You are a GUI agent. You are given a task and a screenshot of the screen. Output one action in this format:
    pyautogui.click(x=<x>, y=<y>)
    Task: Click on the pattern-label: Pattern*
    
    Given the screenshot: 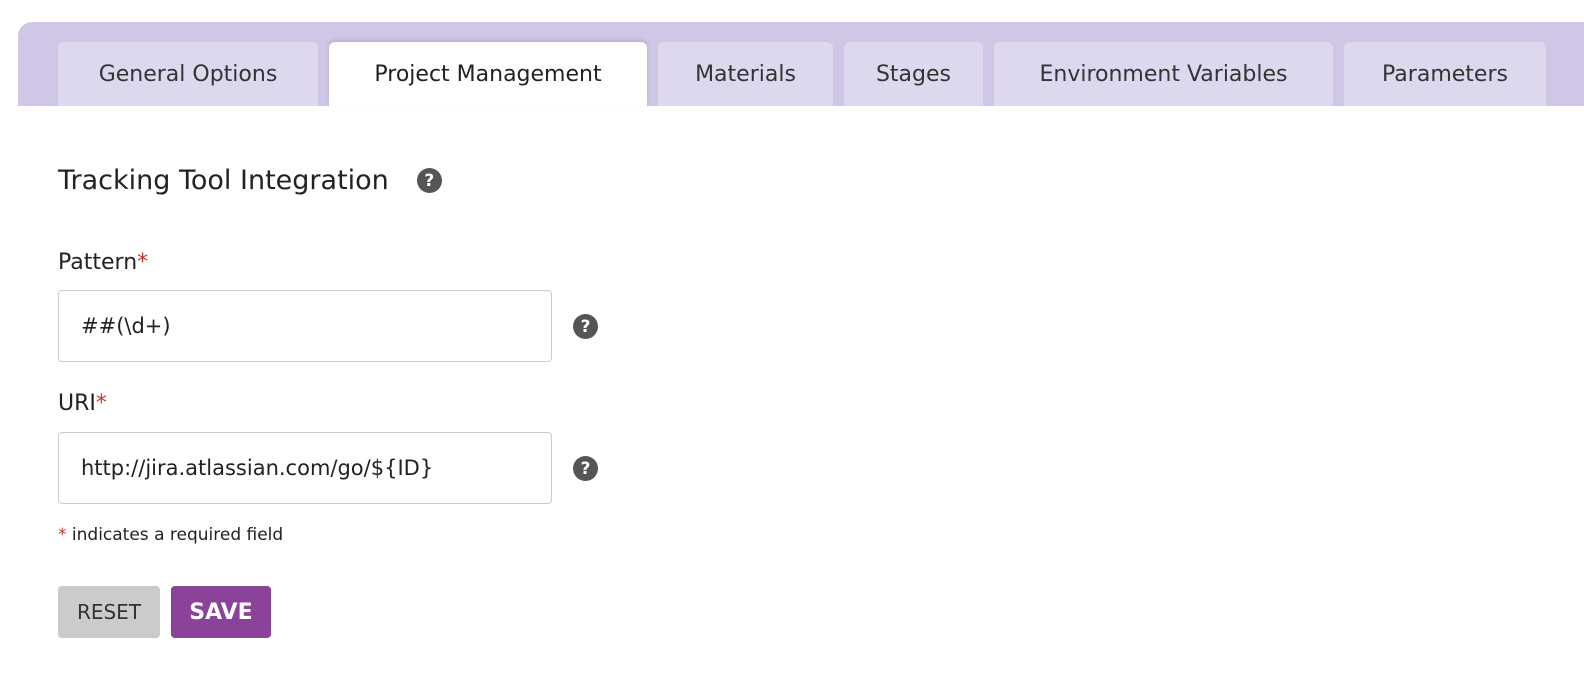 What is the action you would take?
    pyautogui.click(x=103, y=262)
    